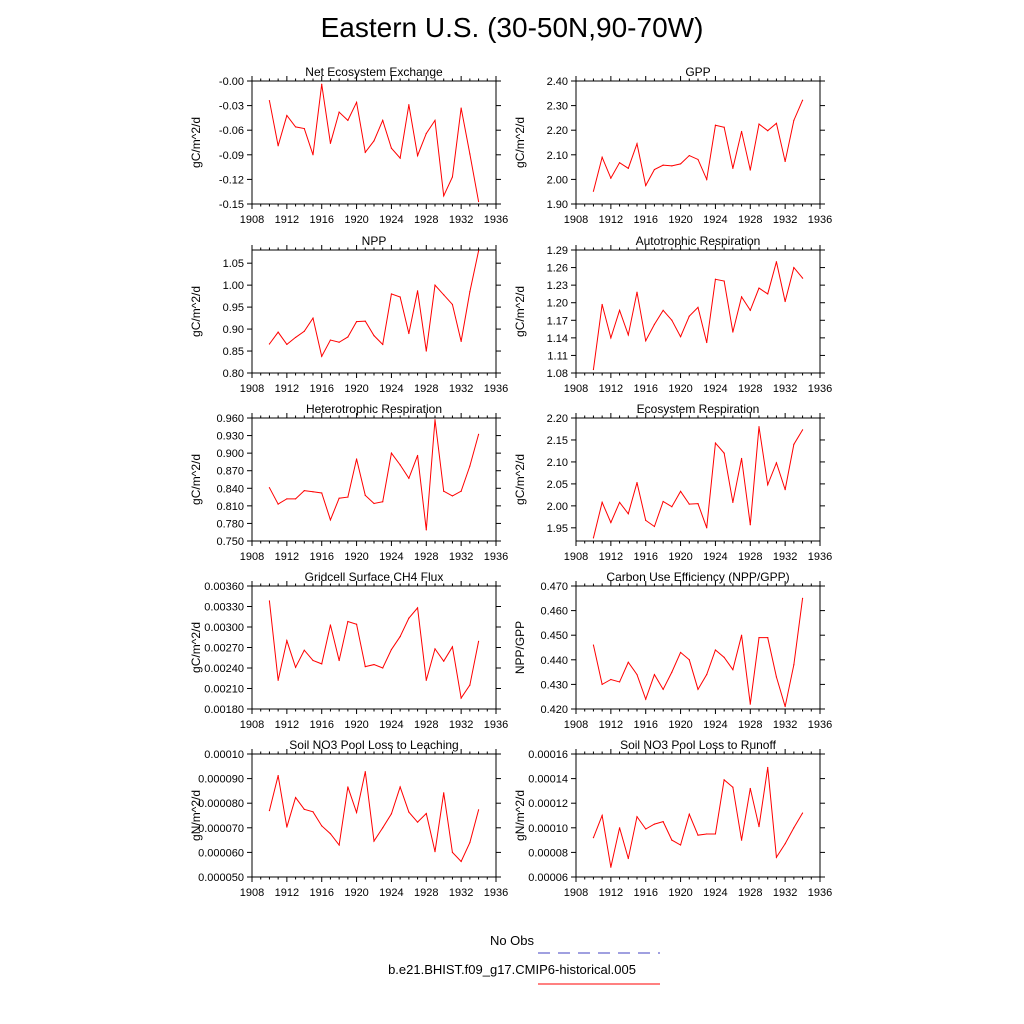 Image resolution: width=1024 pixels, height=1024 pixels. I want to click on y-tick-label: 0.00270, so click(224, 649).